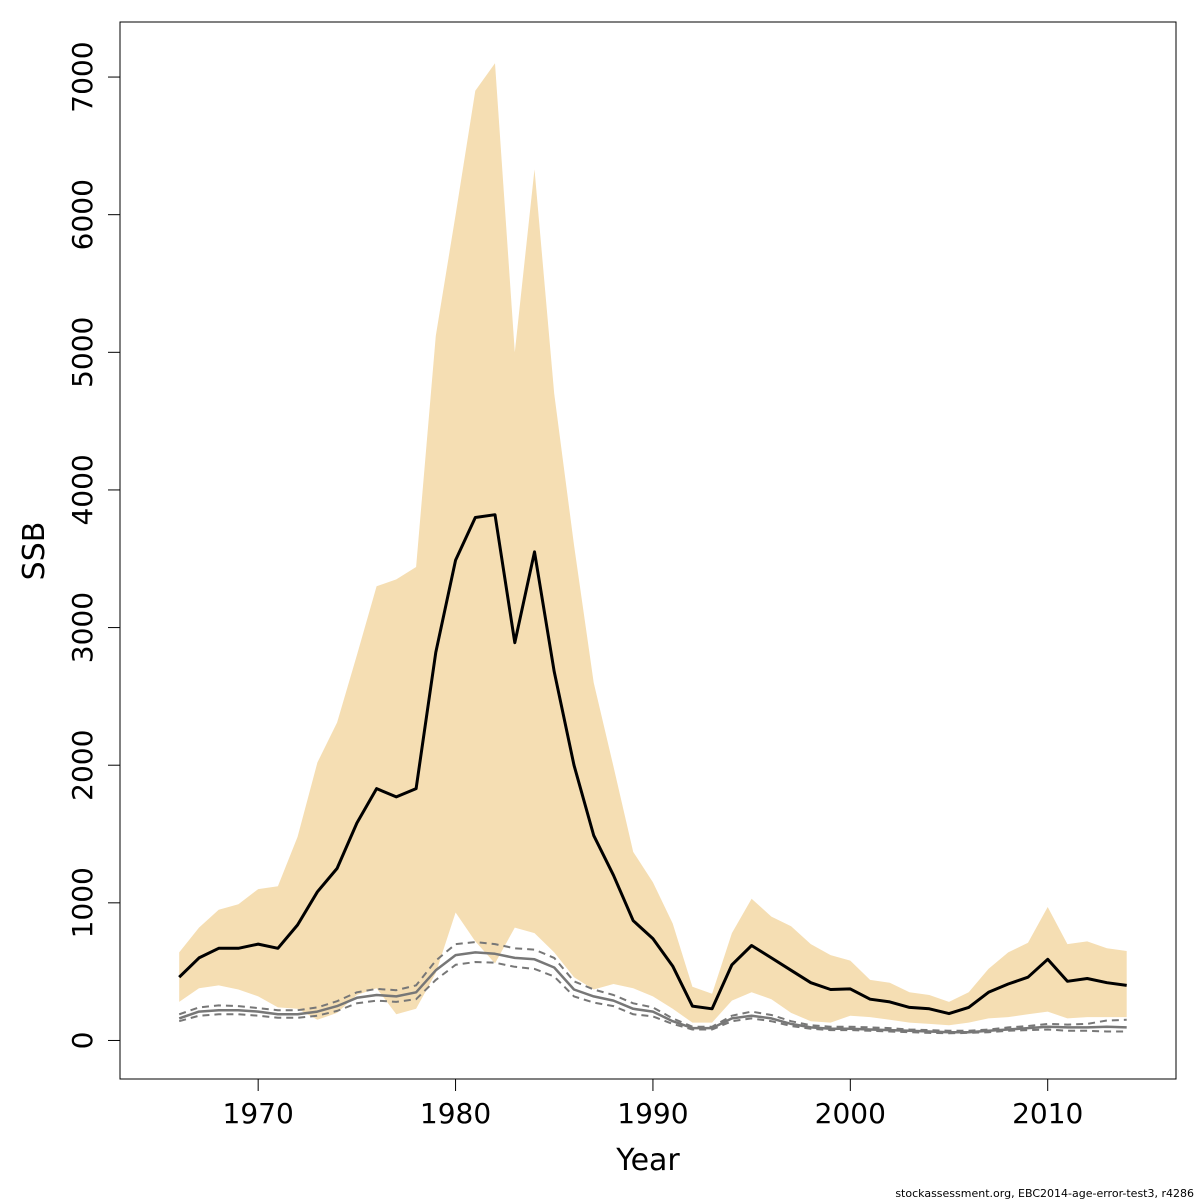 The height and width of the screenshot is (1200, 1200). Describe the element at coordinates (455, 1113) in the screenshot. I see `x-tick-label: 1980` at that location.